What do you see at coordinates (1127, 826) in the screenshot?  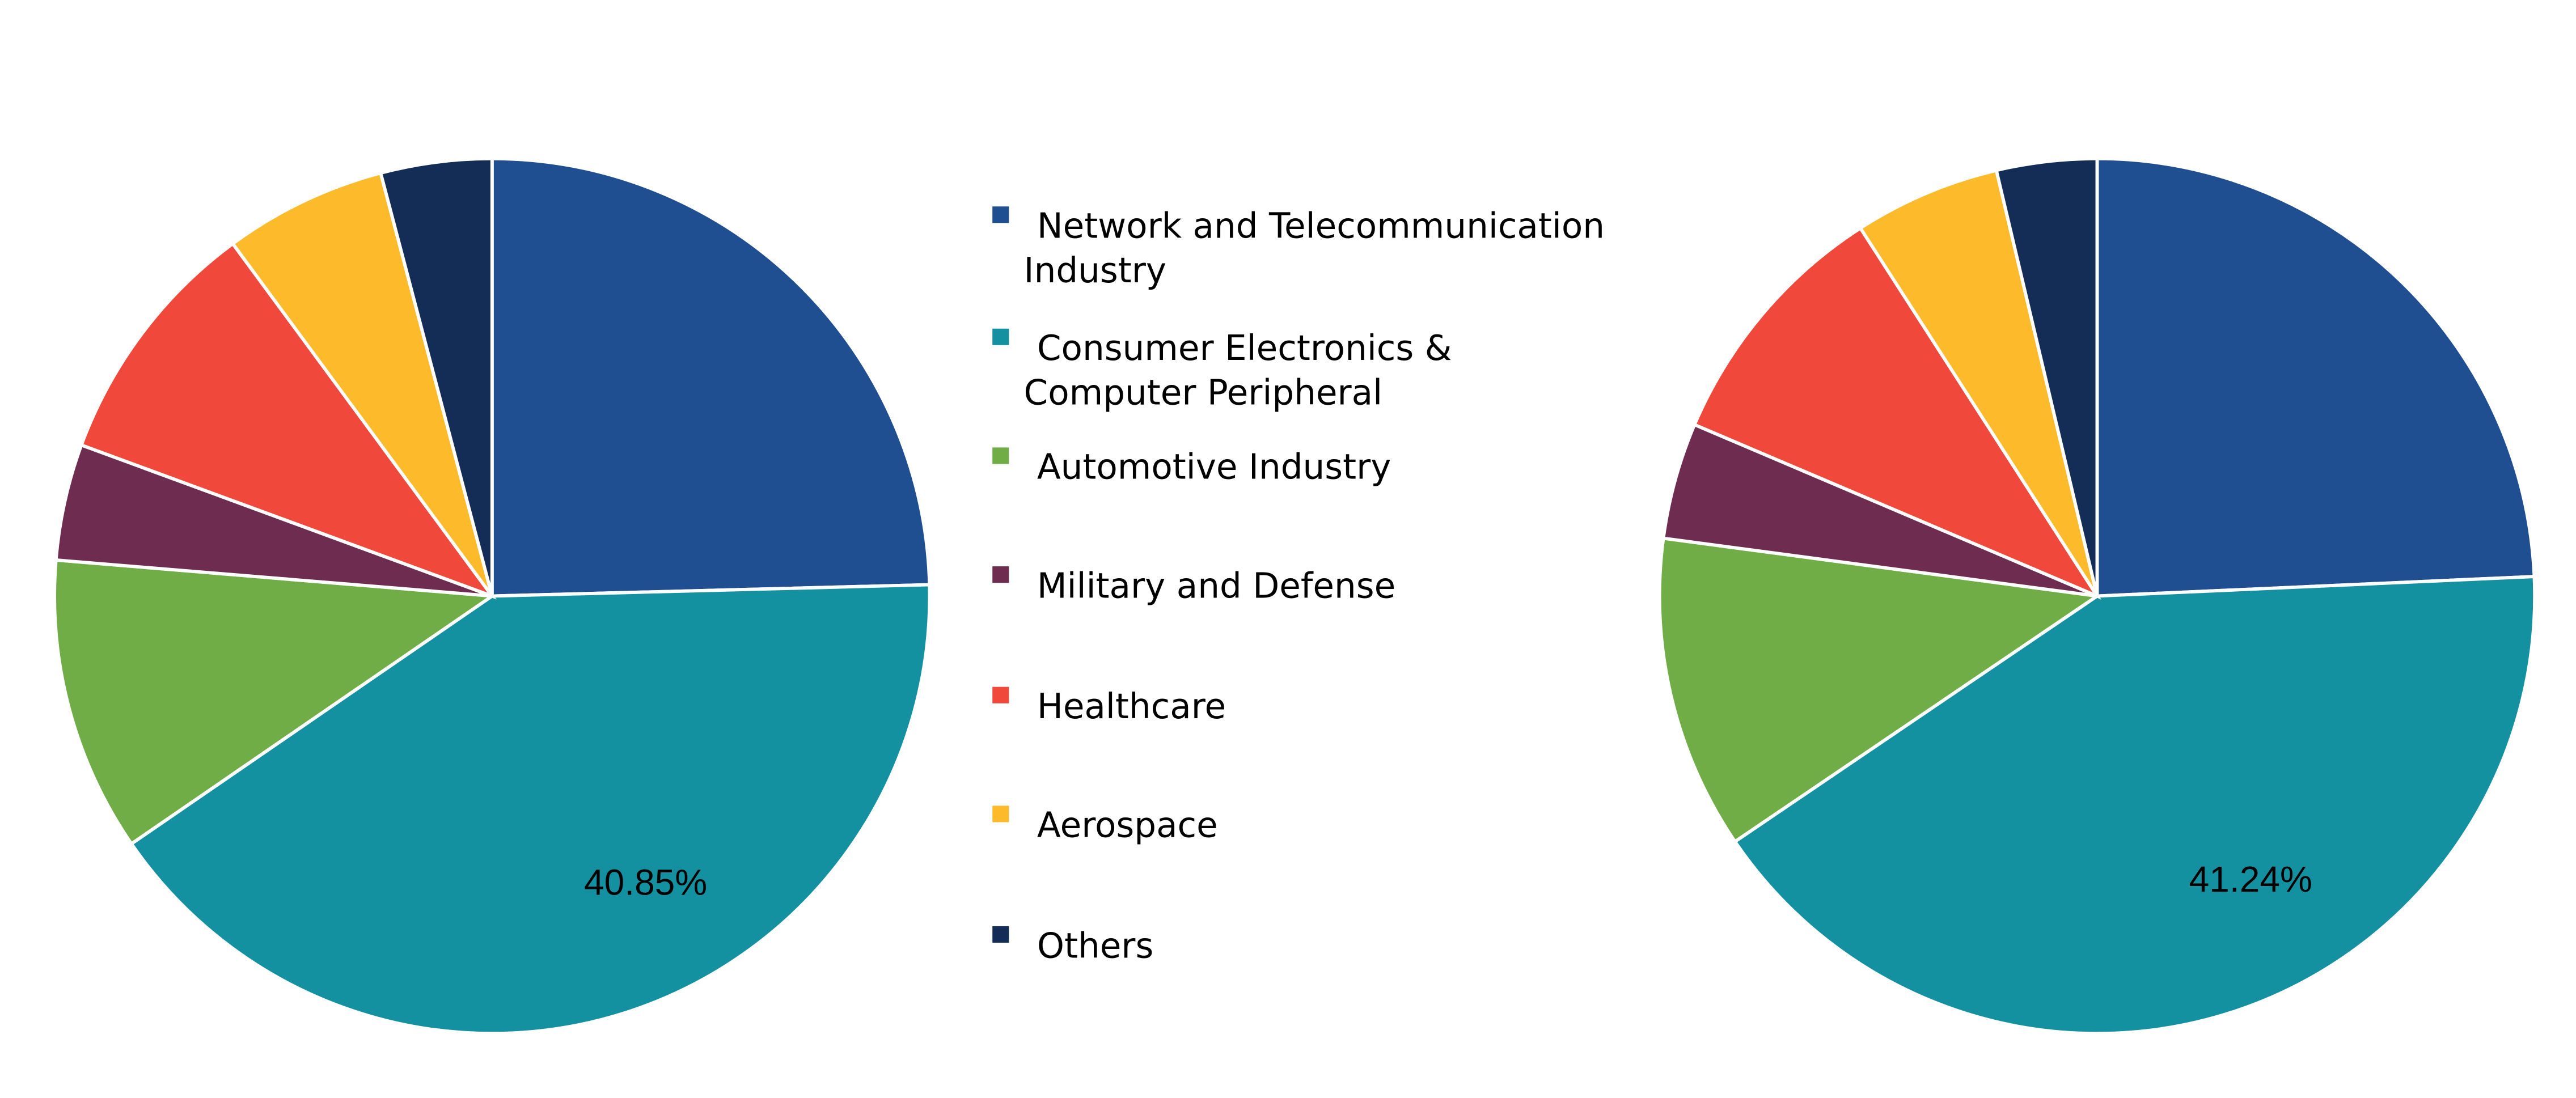 I see `legend-label: Aerospace` at bounding box center [1127, 826].